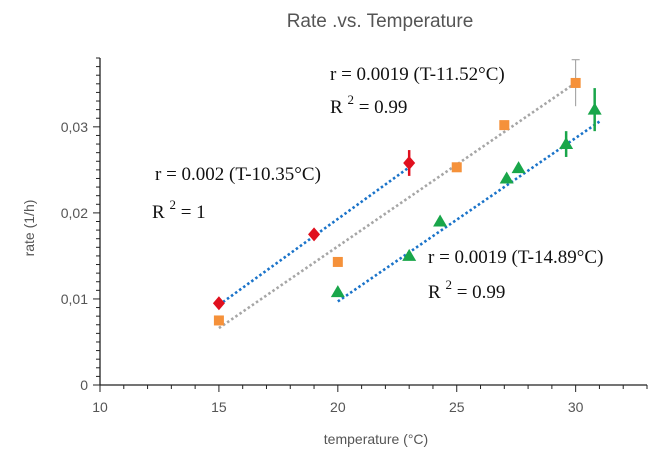 This screenshot has width=668, height=451. I want to click on y-tick-label: 0,01, so click(74, 299).